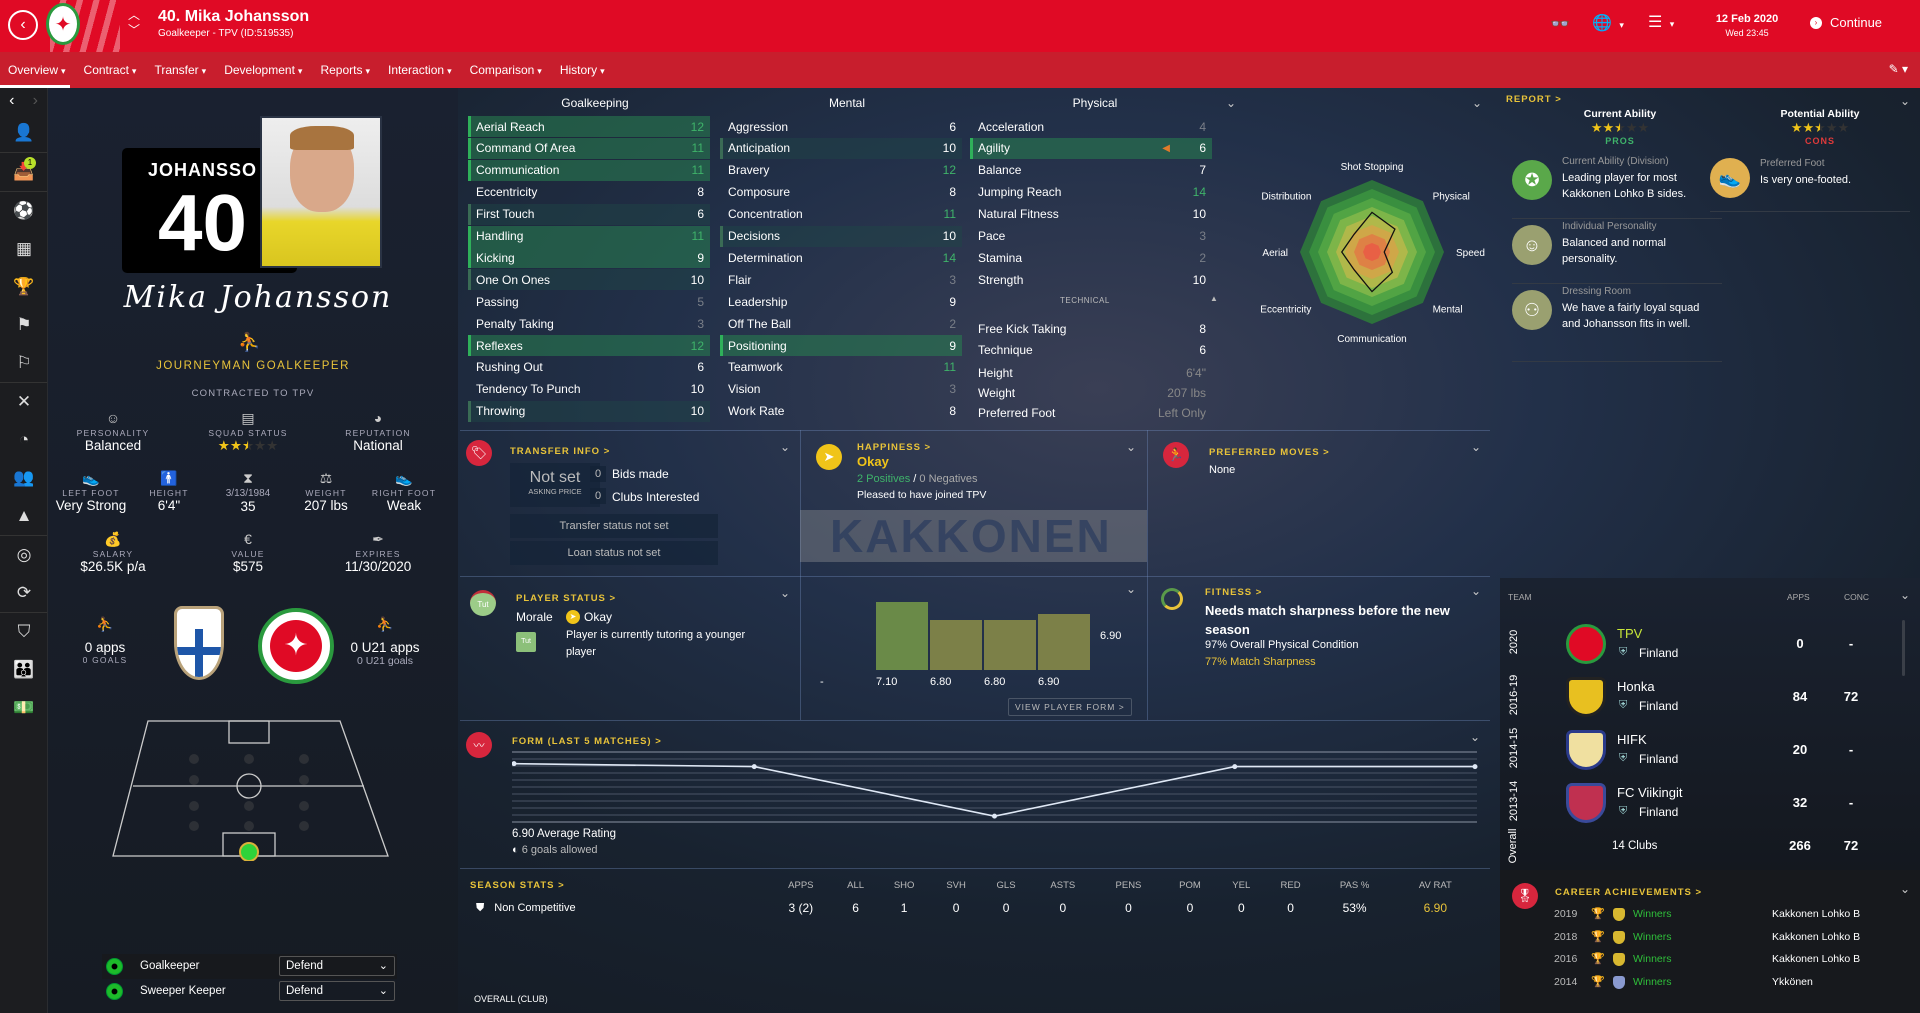 This screenshot has height=1013, width=1920. I want to click on attribute-row: Acceleration 4, so click(1091, 126).